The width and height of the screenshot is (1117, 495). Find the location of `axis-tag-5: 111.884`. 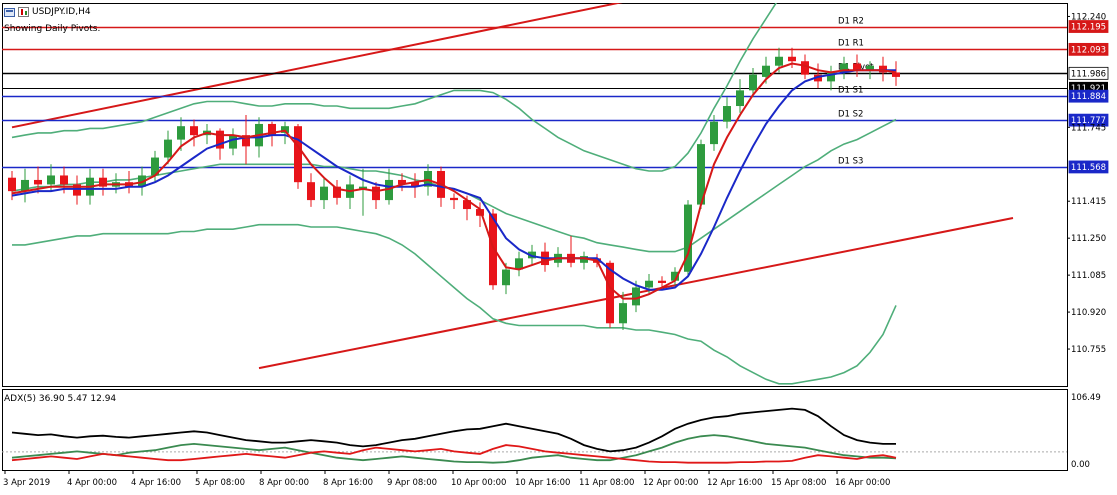

axis-tag-5: 111.884 is located at coordinates (1088, 97).